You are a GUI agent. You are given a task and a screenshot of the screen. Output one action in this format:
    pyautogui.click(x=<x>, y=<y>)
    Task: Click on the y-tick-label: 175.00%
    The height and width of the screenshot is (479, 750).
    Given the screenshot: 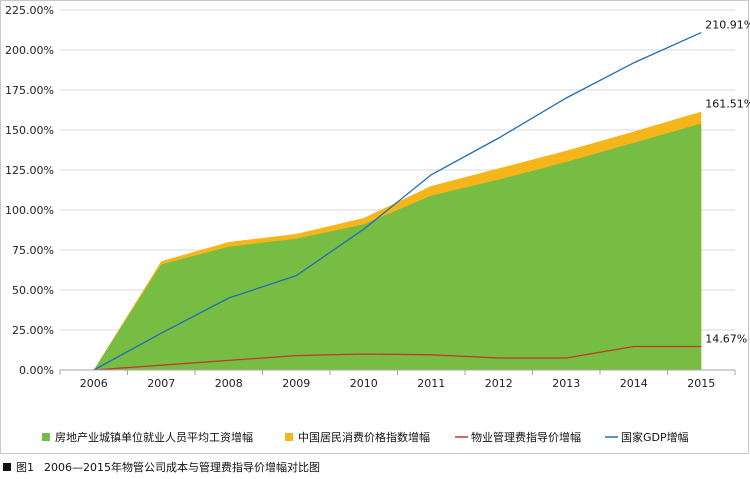 What is the action you would take?
    pyautogui.click(x=29, y=90)
    